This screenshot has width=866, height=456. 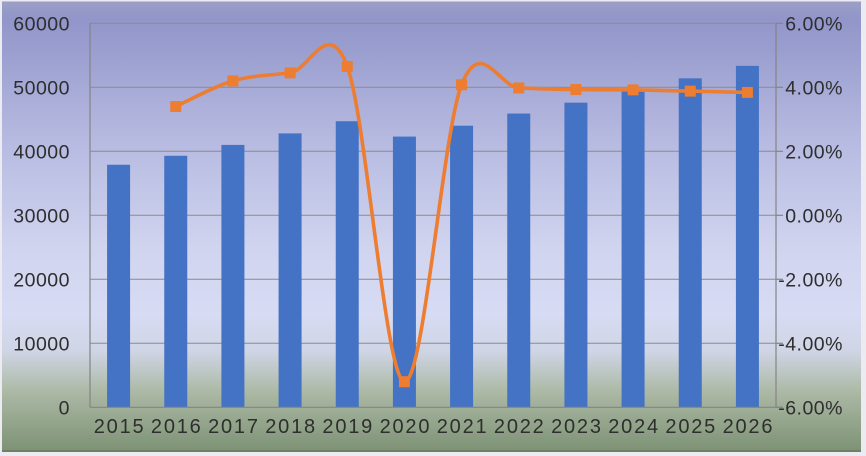 I want to click on left-axis-label-50000: 50000, so click(x=41, y=88).